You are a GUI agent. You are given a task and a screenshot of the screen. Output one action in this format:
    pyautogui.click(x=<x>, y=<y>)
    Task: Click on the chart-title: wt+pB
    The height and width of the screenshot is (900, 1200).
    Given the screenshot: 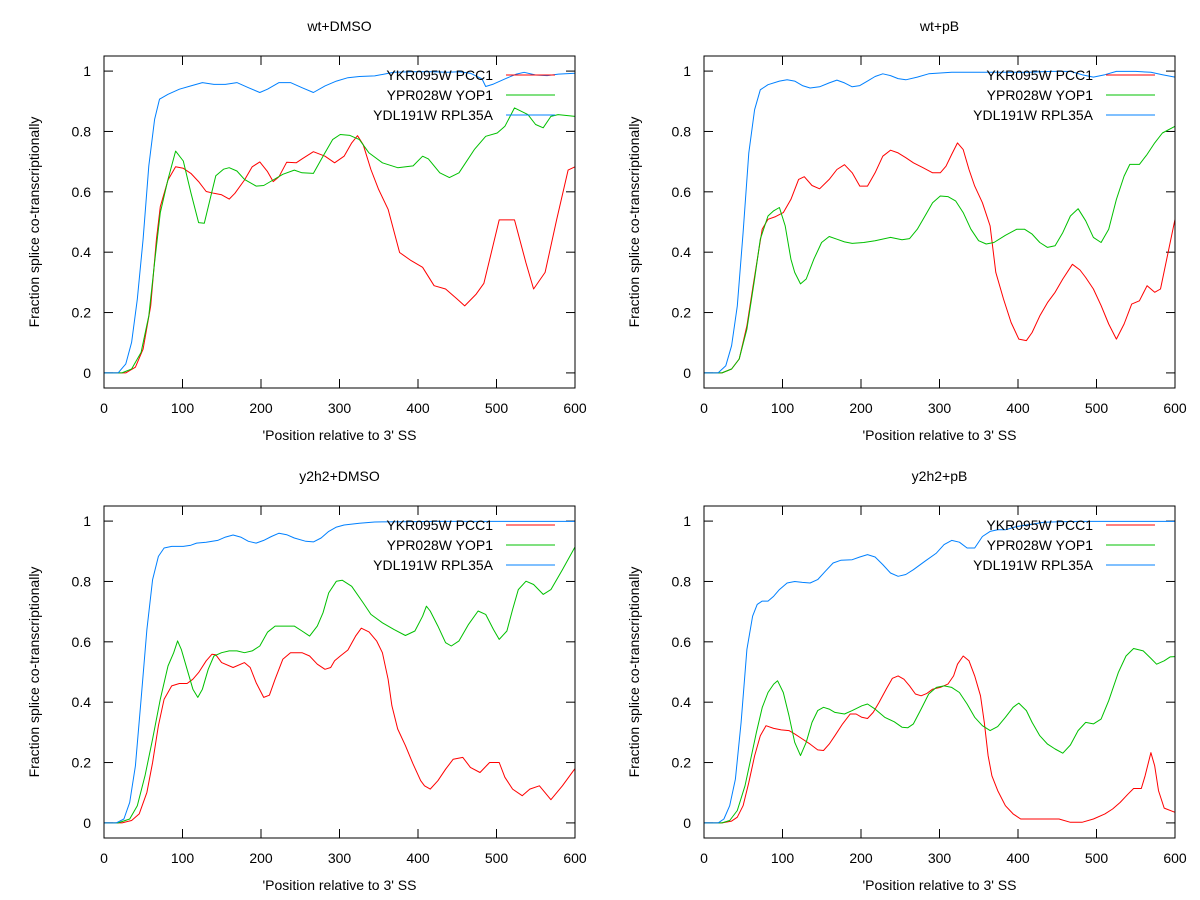 What is the action you would take?
    pyautogui.click(x=939, y=26)
    